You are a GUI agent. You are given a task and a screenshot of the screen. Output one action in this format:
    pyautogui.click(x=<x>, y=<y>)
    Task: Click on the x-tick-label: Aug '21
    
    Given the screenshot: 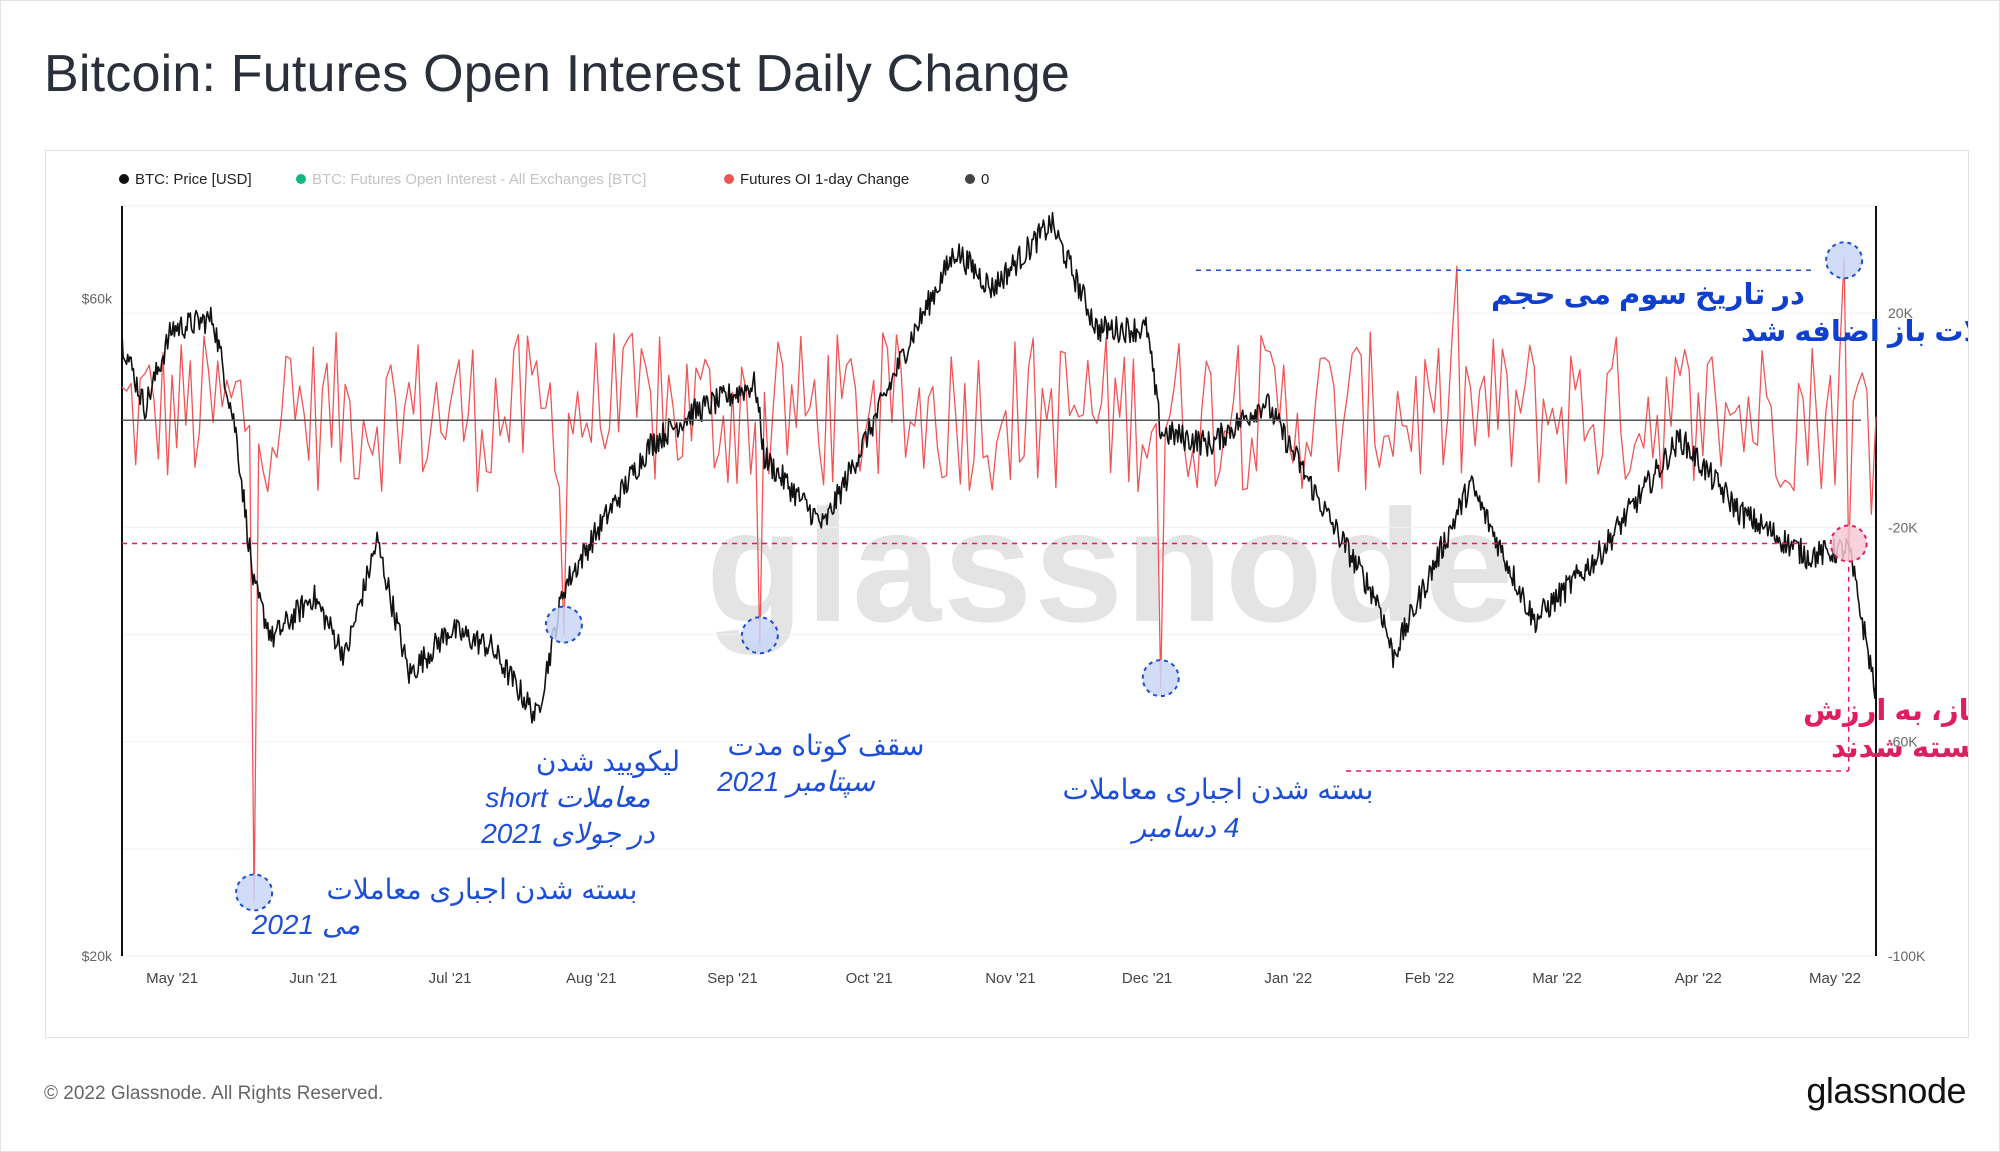 What is the action you would take?
    pyautogui.click(x=591, y=978)
    